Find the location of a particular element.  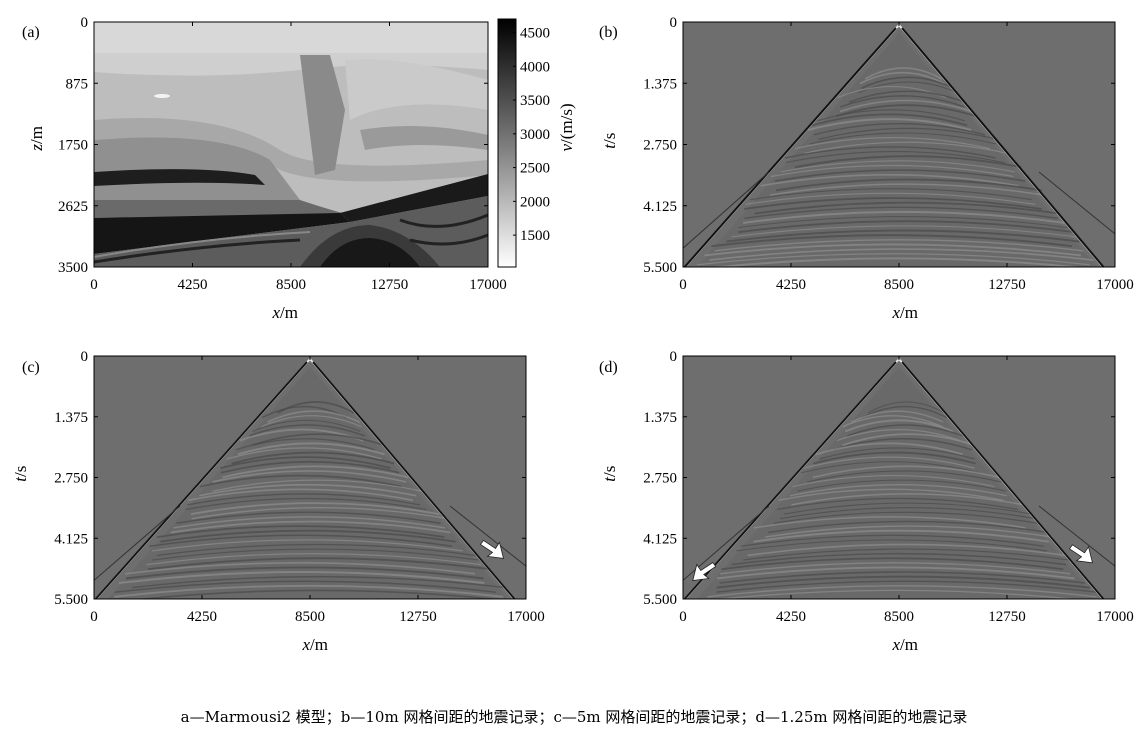

y-axis-label: t/s is located at coordinates (20, 474).